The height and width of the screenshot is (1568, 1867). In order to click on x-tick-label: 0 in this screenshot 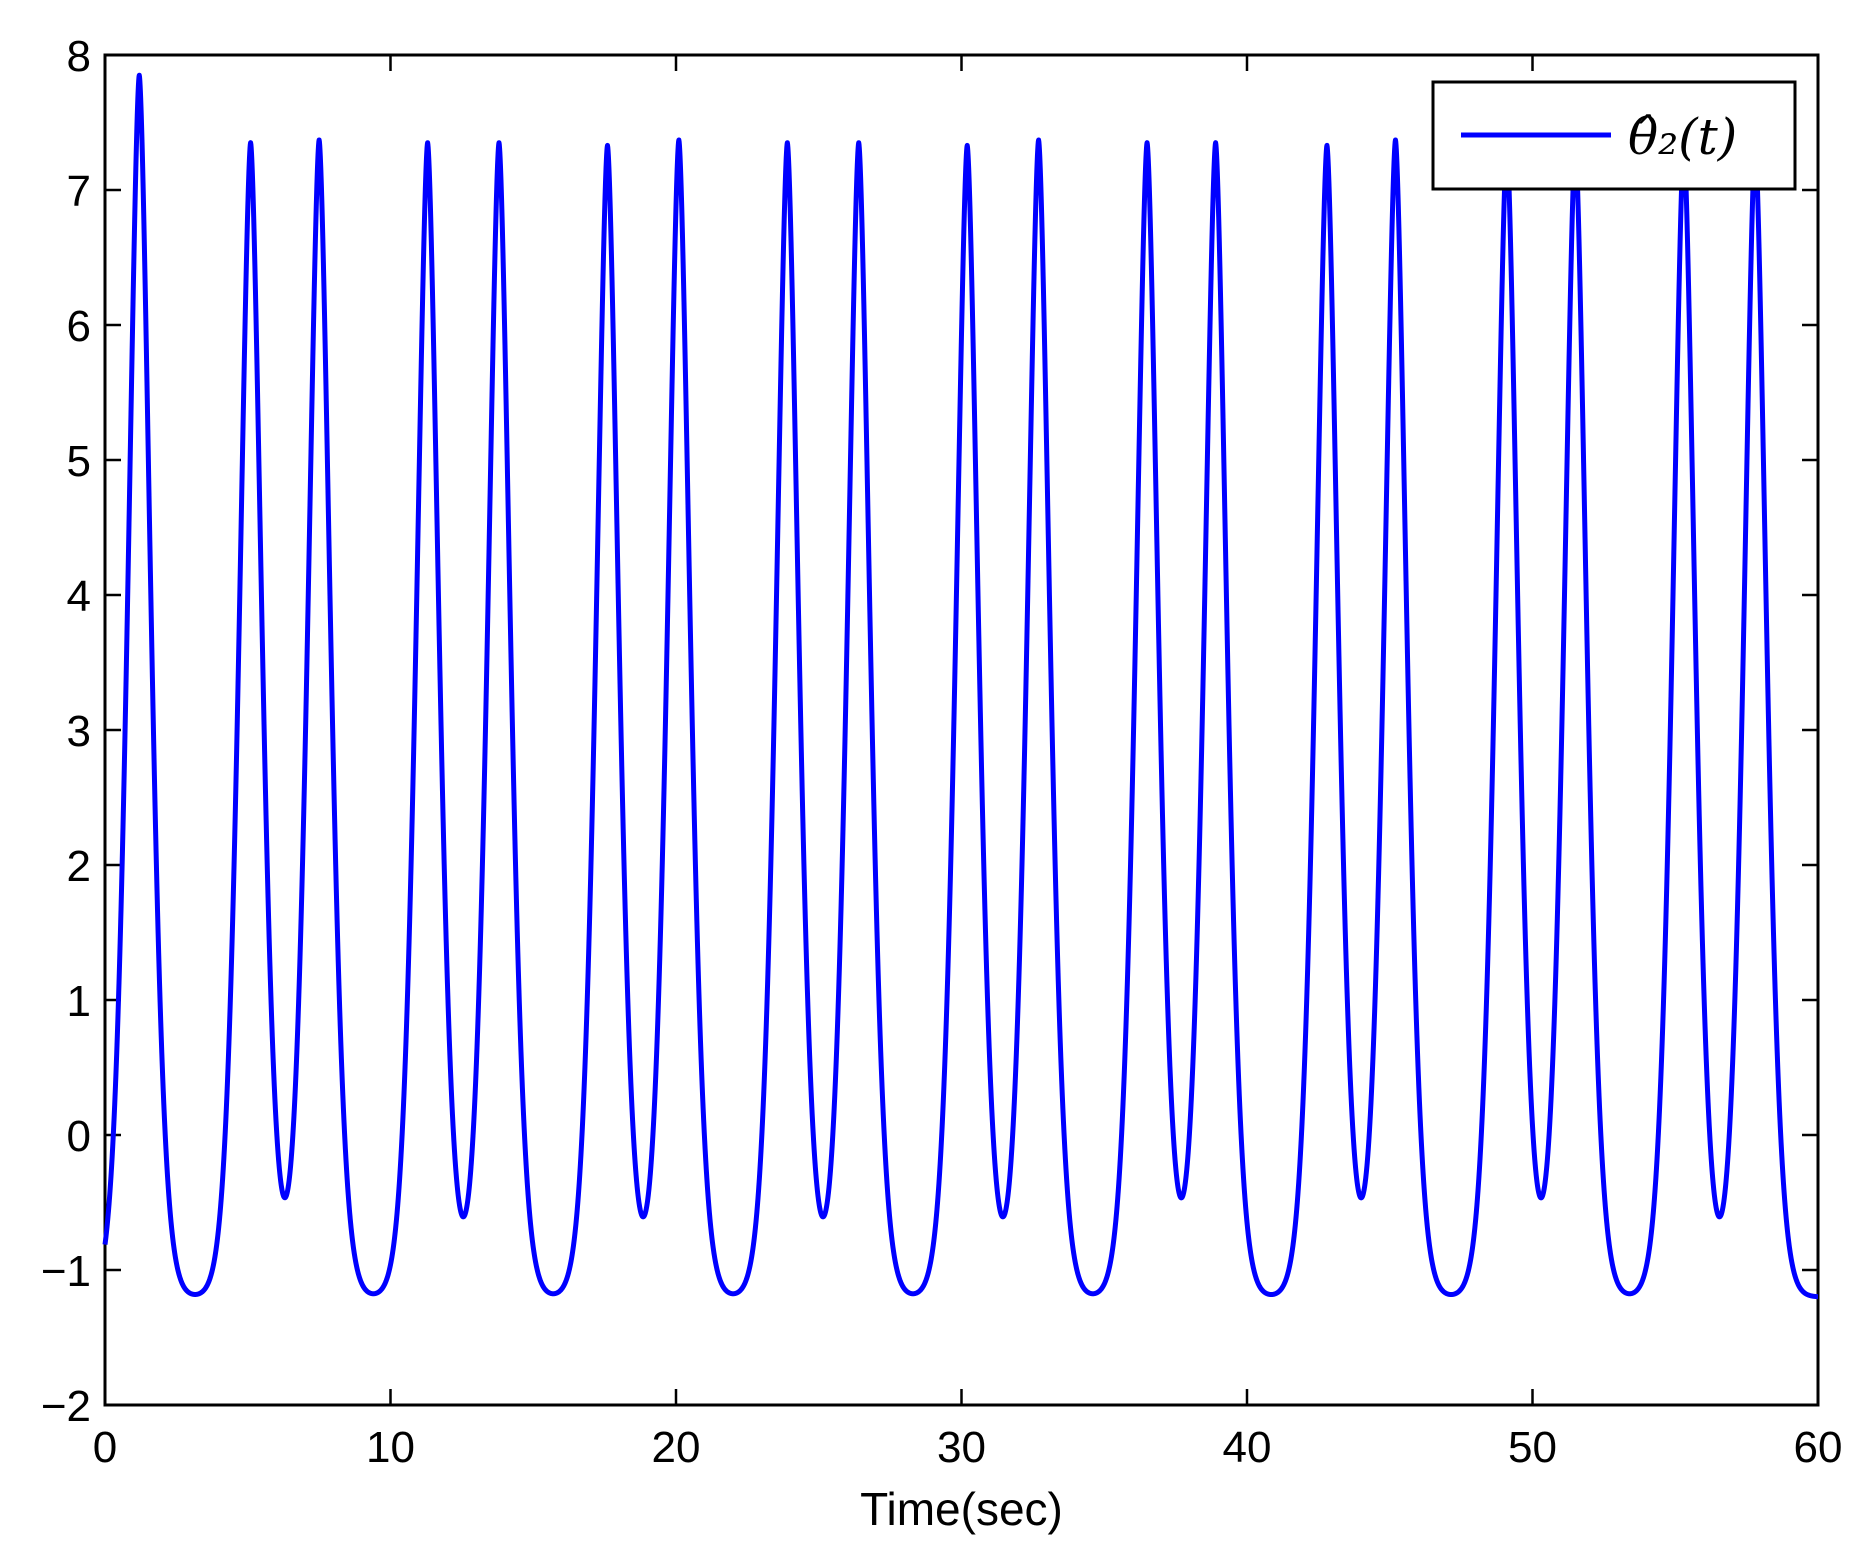, I will do `click(105, 1447)`.